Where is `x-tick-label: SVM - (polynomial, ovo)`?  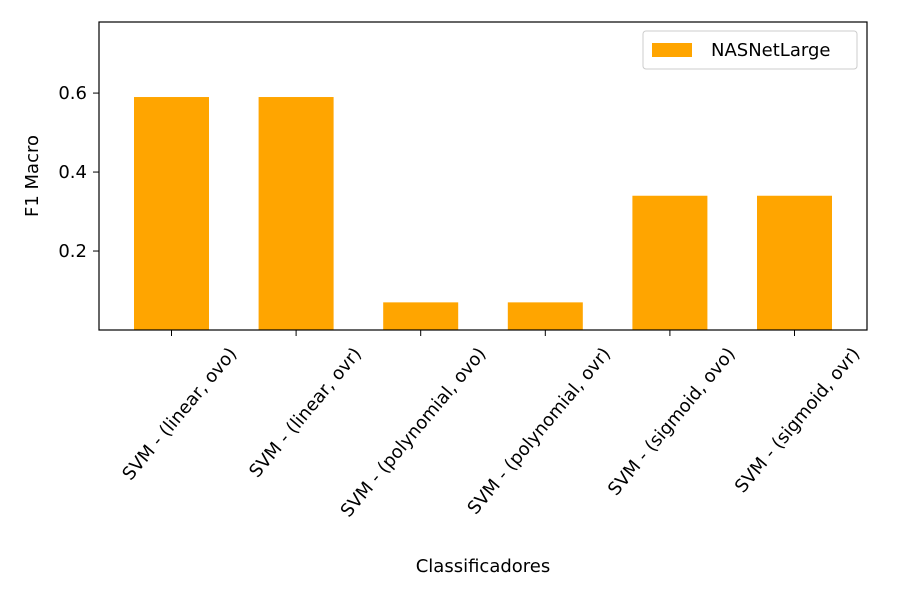 x-tick-label: SVM - (polynomial, ovo) is located at coordinates (414, 433).